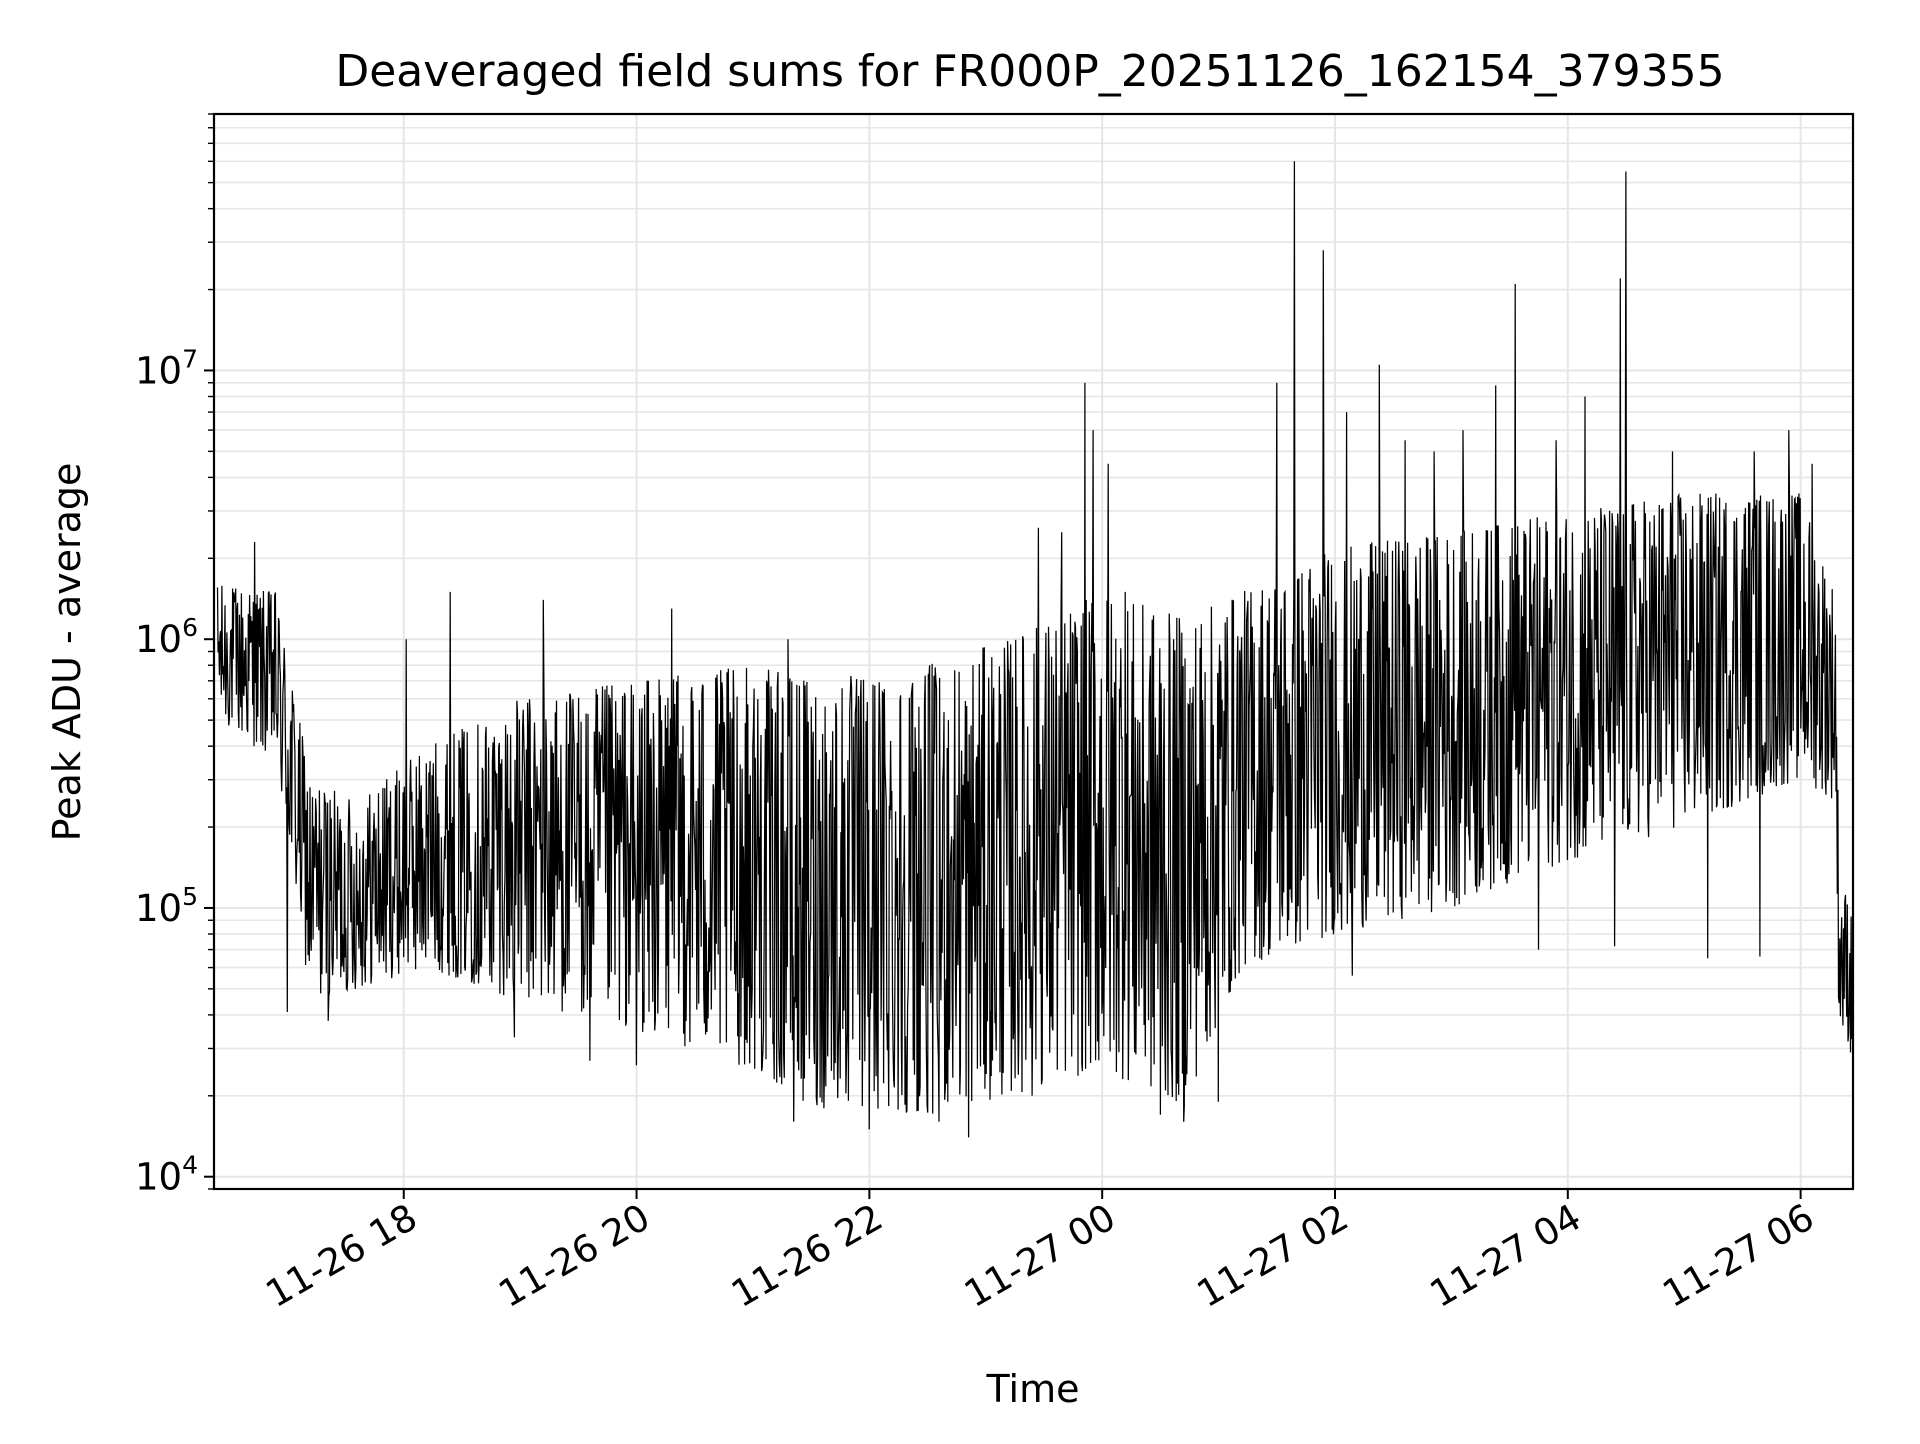 Image resolution: width=1920 pixels, height=1444 pixels. Describe the element at coordinates (190, 1165) in the screenshot. I see `y-tick-exponent: 4` at that location.